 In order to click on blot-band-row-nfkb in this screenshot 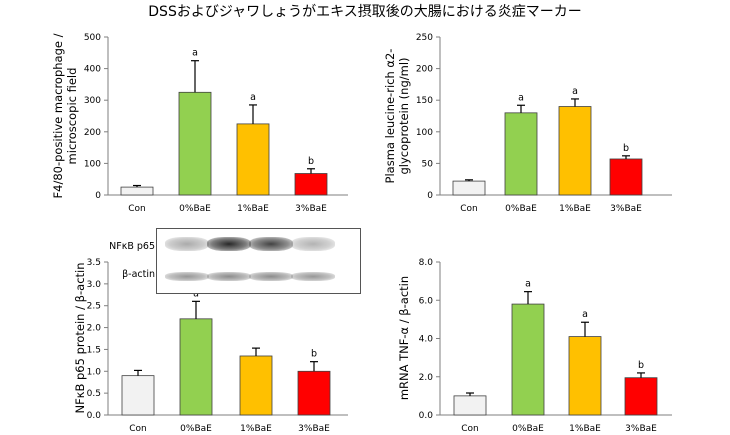, I will do `click(258, 244)`.